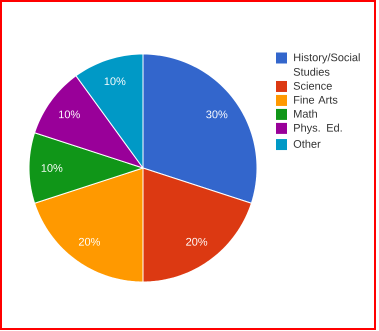 This screenshot has width=379, height=331. Describe the element at coordinates (327, 64) in the screenshot. I see `legend-label: History/Social Studies` at that location.